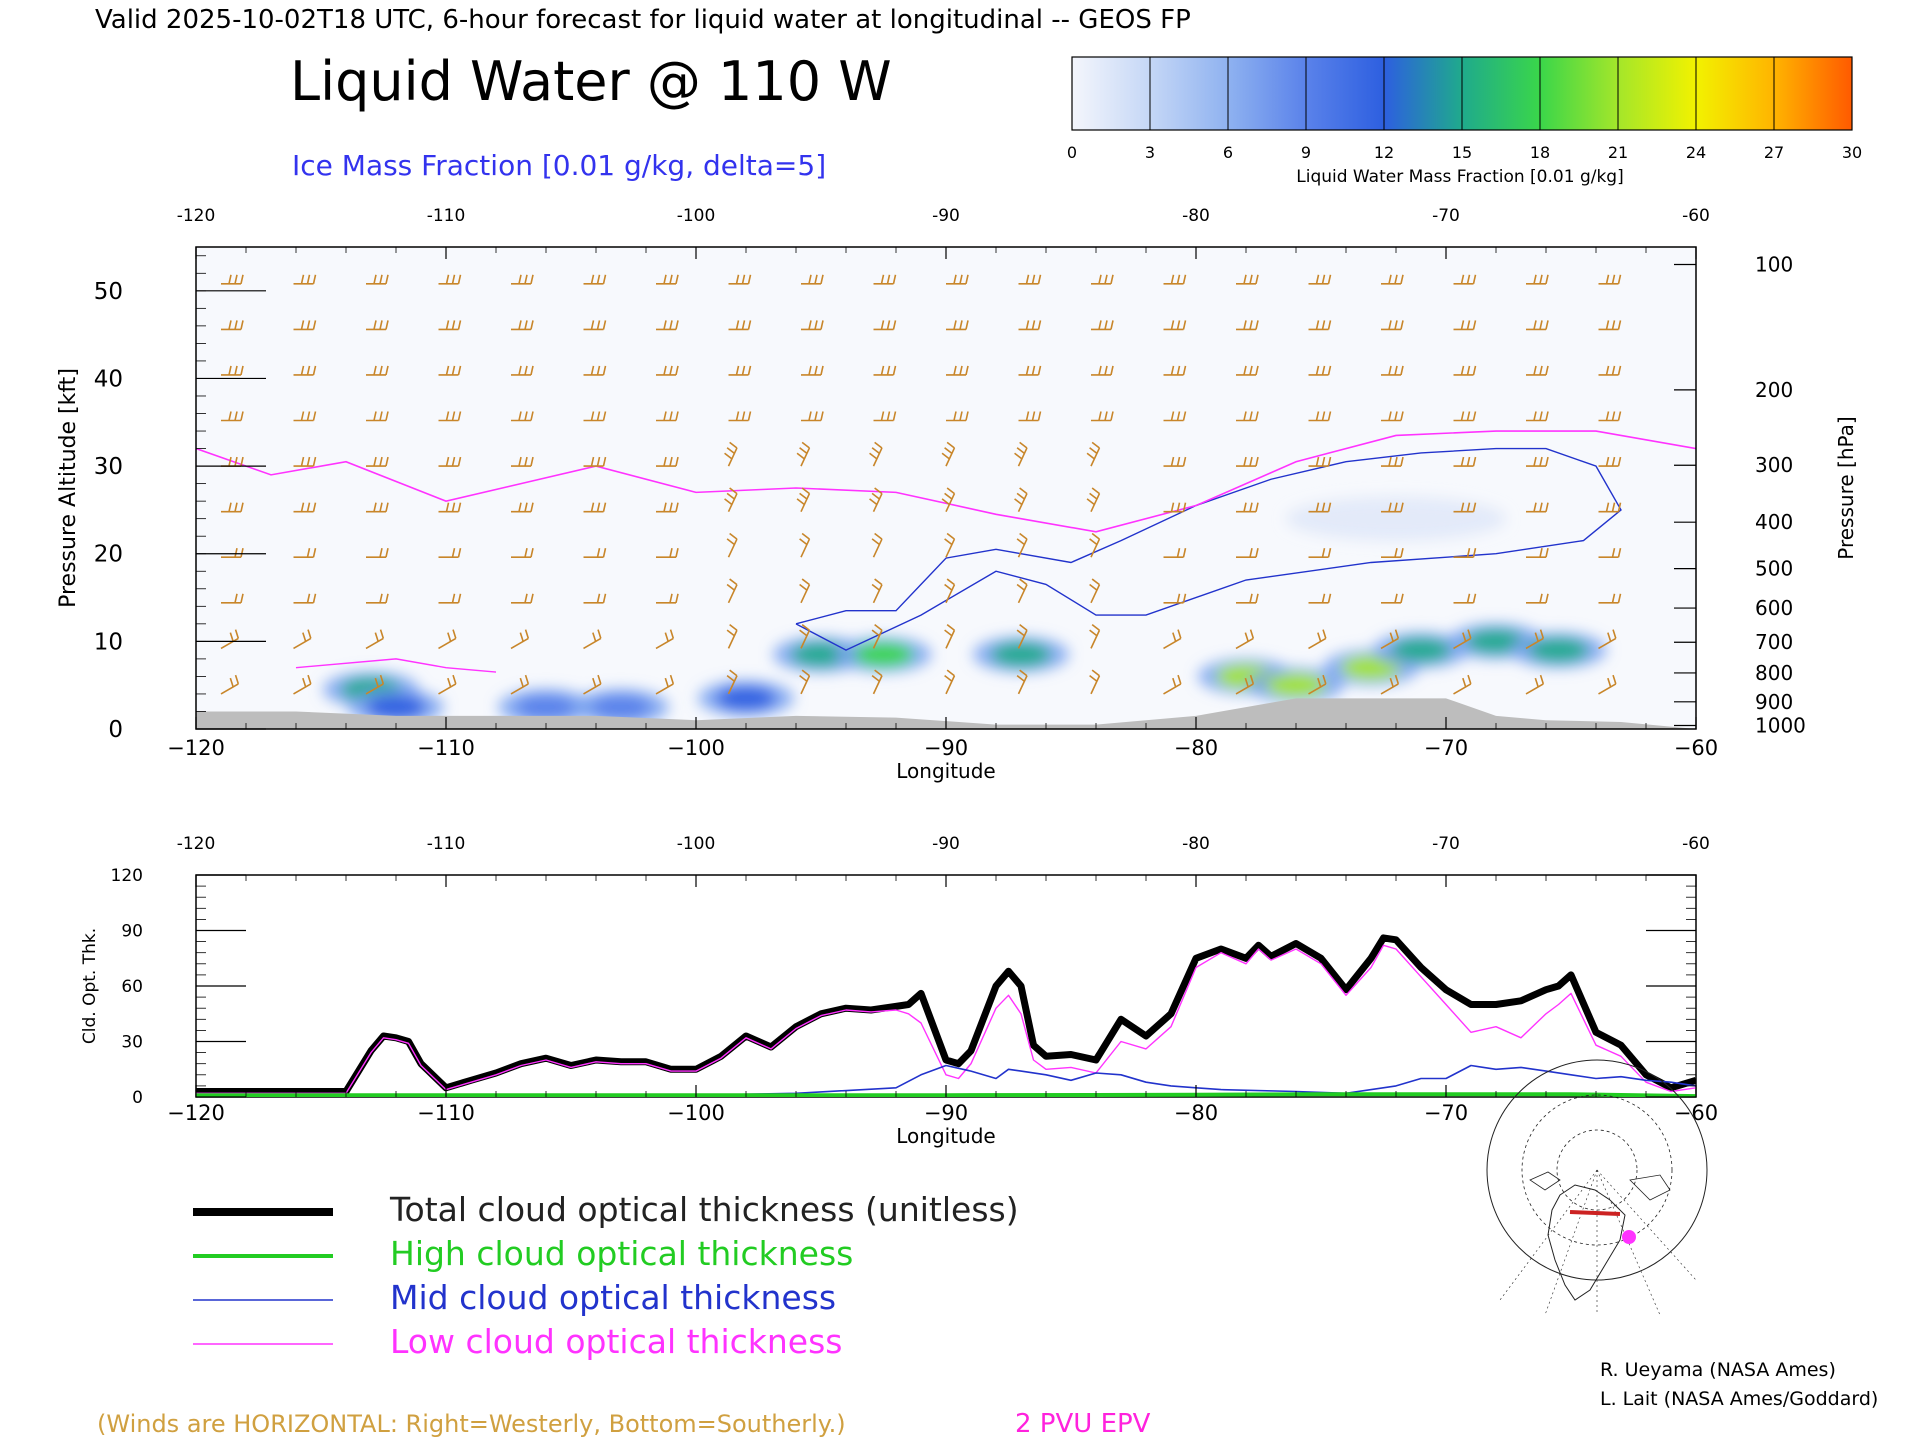 This screenshot has height=1440, width=1920. What do you see at coordinates (946, 748) in the screenshot?
I see `p1-bottom-tick-label: −90` at bounding box center [946, 748].